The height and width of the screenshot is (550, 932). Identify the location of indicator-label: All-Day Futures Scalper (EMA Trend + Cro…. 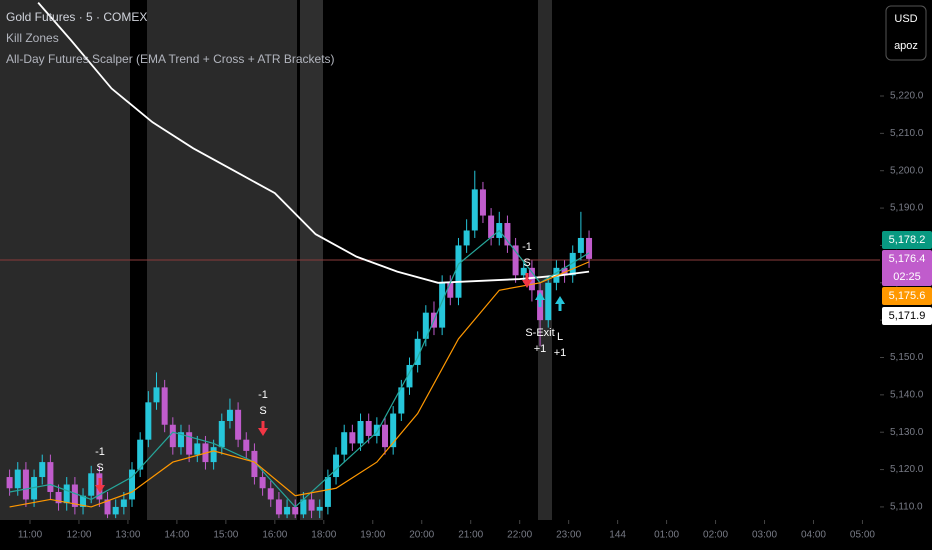
(170, 59).